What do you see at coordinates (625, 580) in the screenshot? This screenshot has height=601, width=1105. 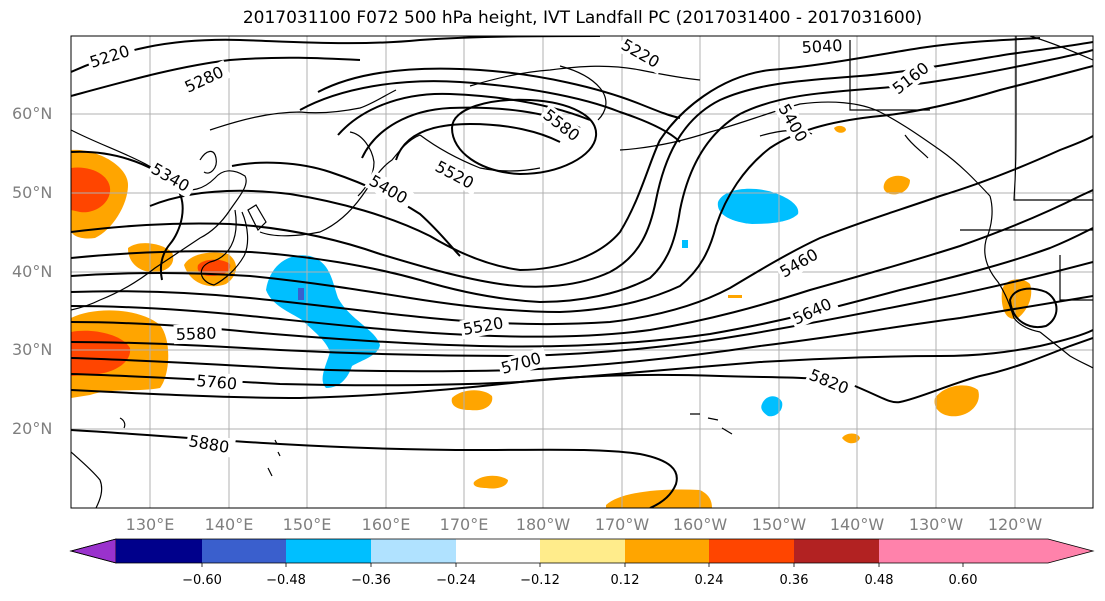 I see `colorbar-tick-label: 0.12` at bounding box center [625, 580].